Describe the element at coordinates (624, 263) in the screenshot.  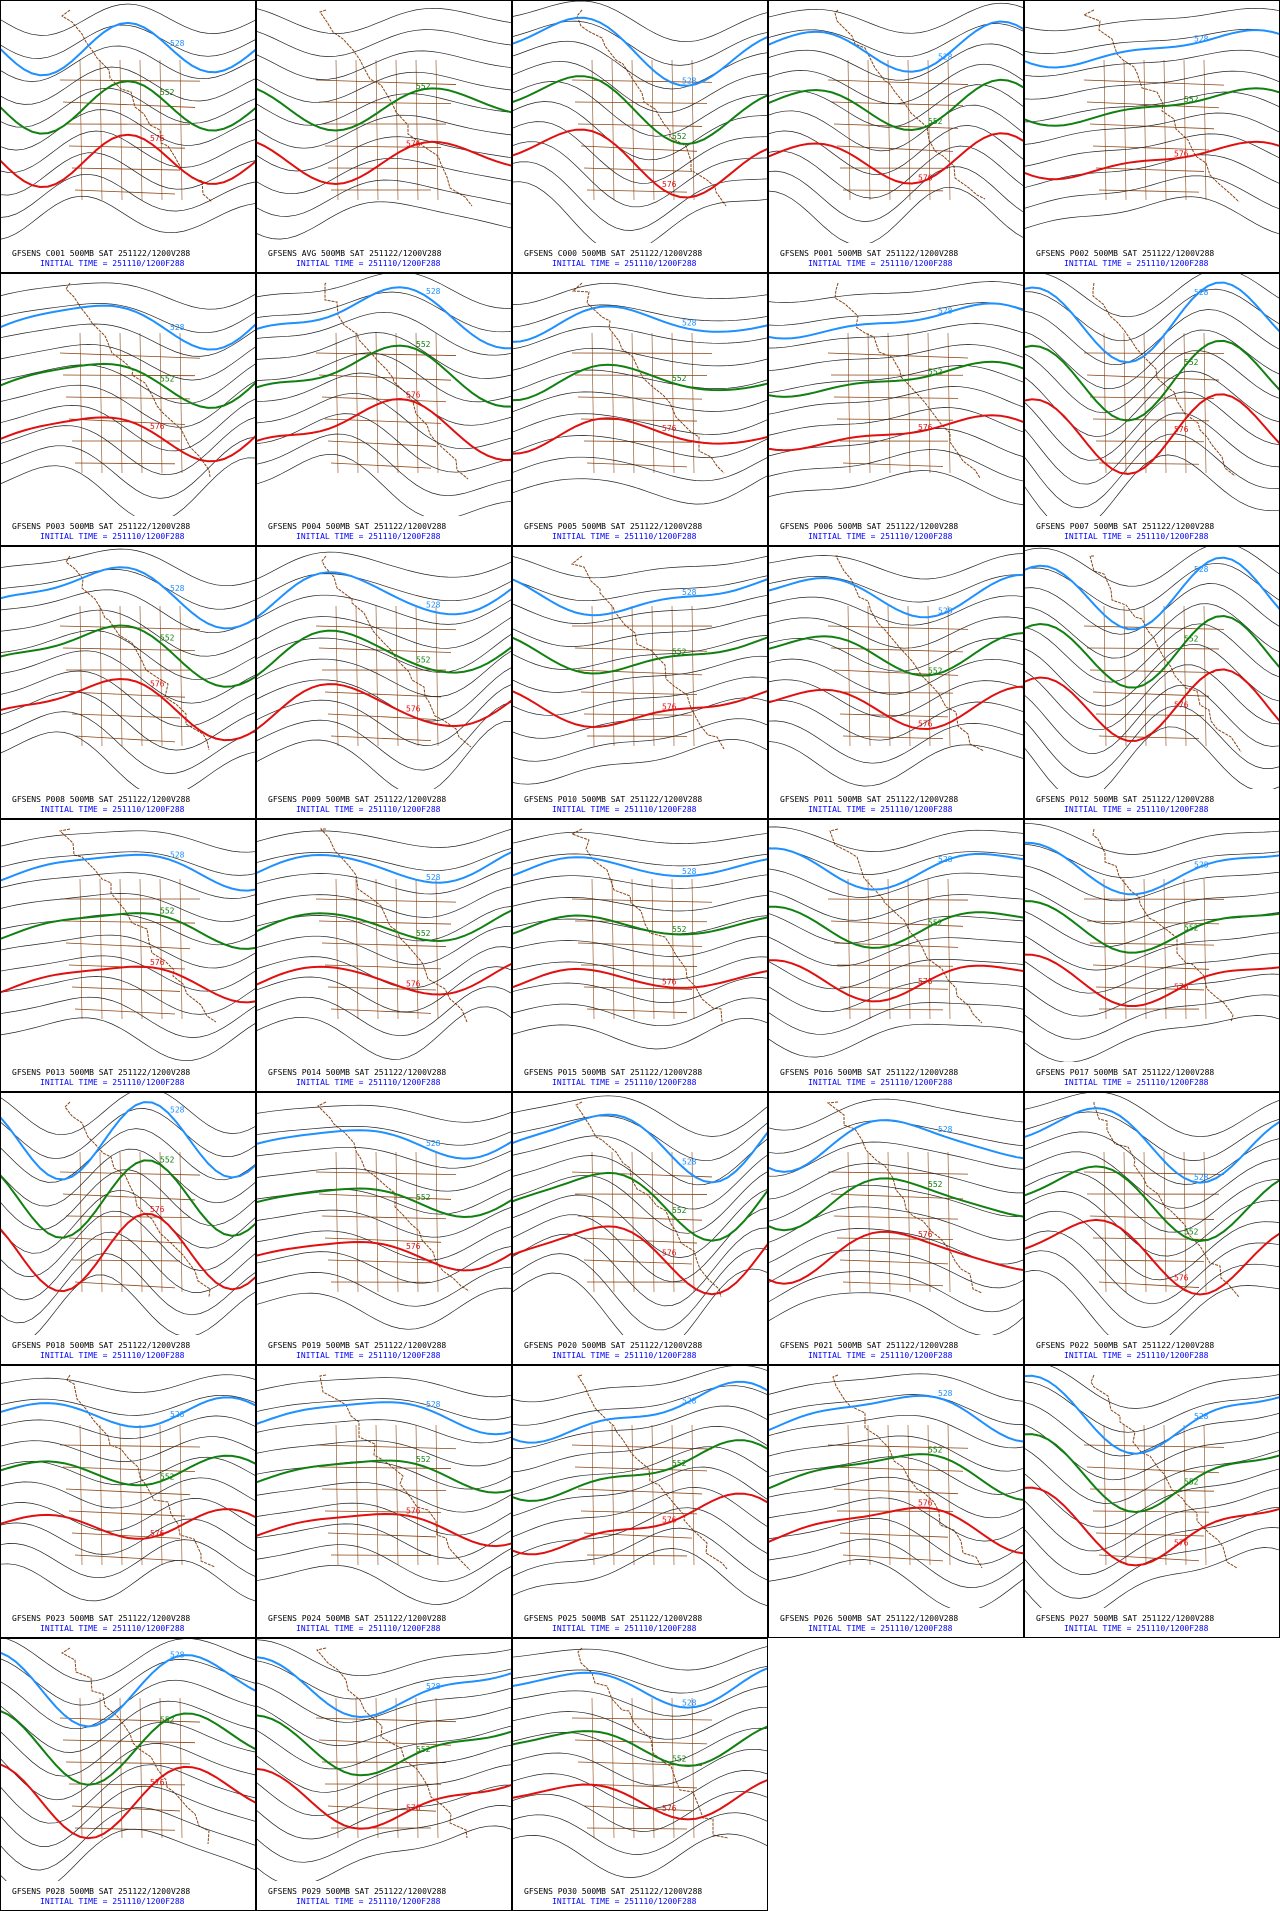
I see `panel-init-time: INITIAL TIME = 251110/1200F288` at that location.